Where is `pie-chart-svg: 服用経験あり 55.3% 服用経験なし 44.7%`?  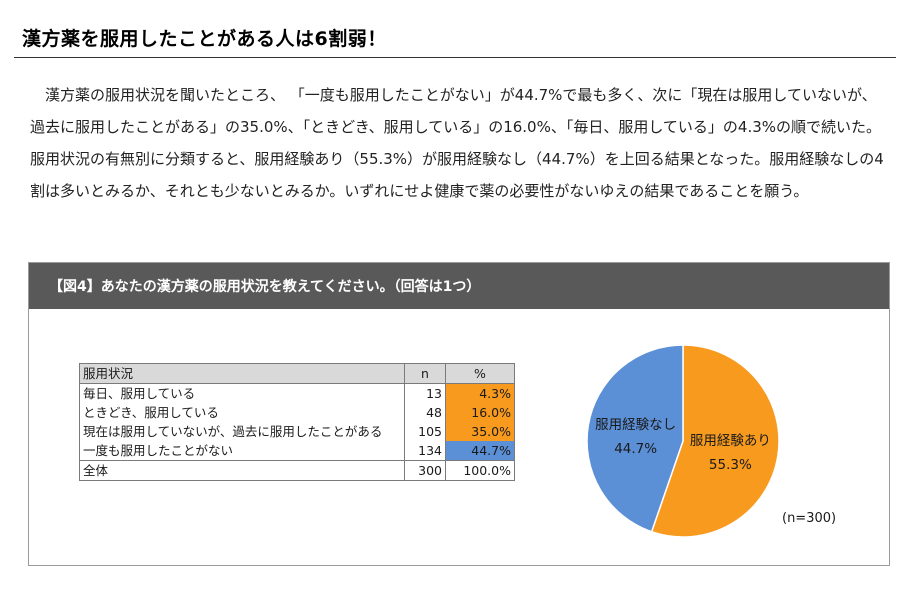 pie-chart-svg: 服用経験あり 55.3% 服用経験なし 44.7% is located at coordinates (683, 441).